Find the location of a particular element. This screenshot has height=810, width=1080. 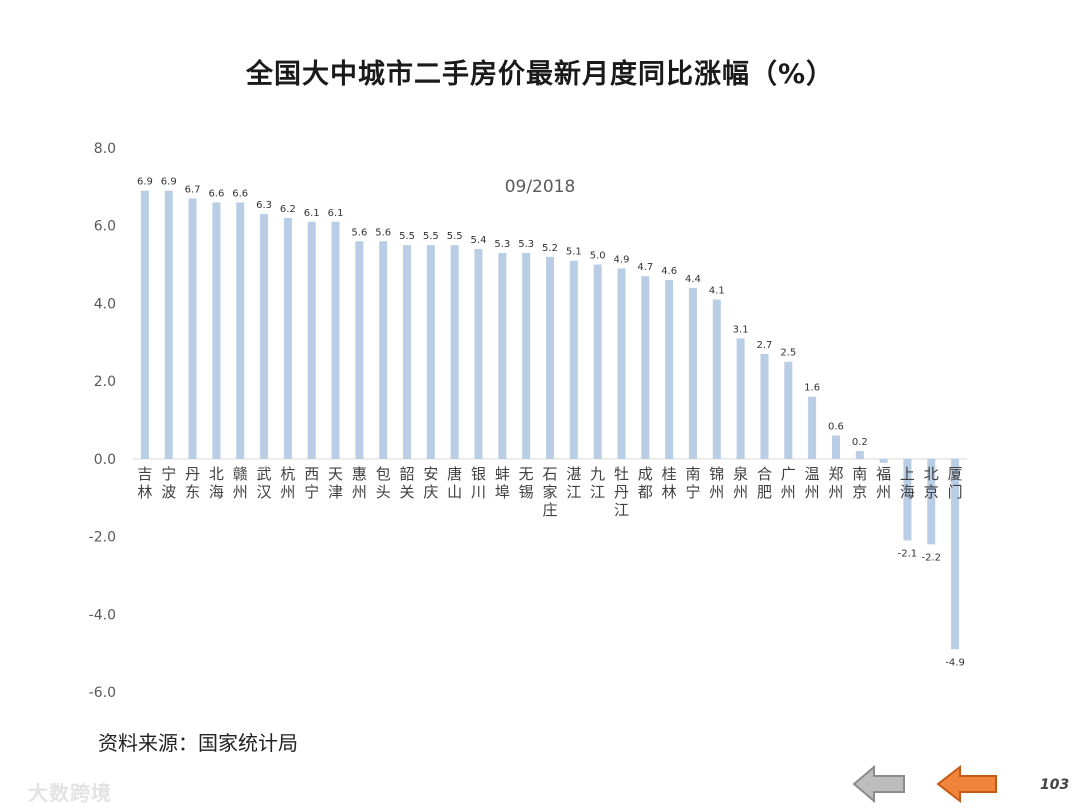

next-slide-button is located at coordinates (967, 784).